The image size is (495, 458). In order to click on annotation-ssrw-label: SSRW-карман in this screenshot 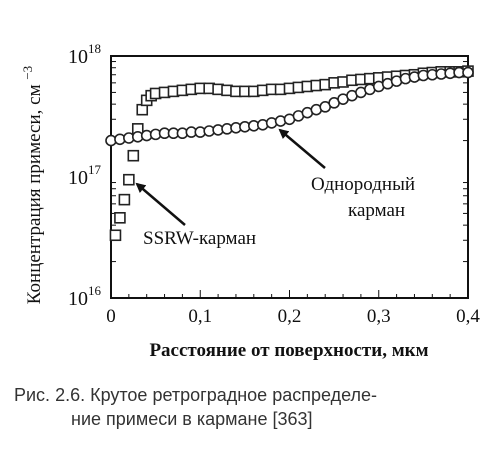, I will do `click(199, 238)`.